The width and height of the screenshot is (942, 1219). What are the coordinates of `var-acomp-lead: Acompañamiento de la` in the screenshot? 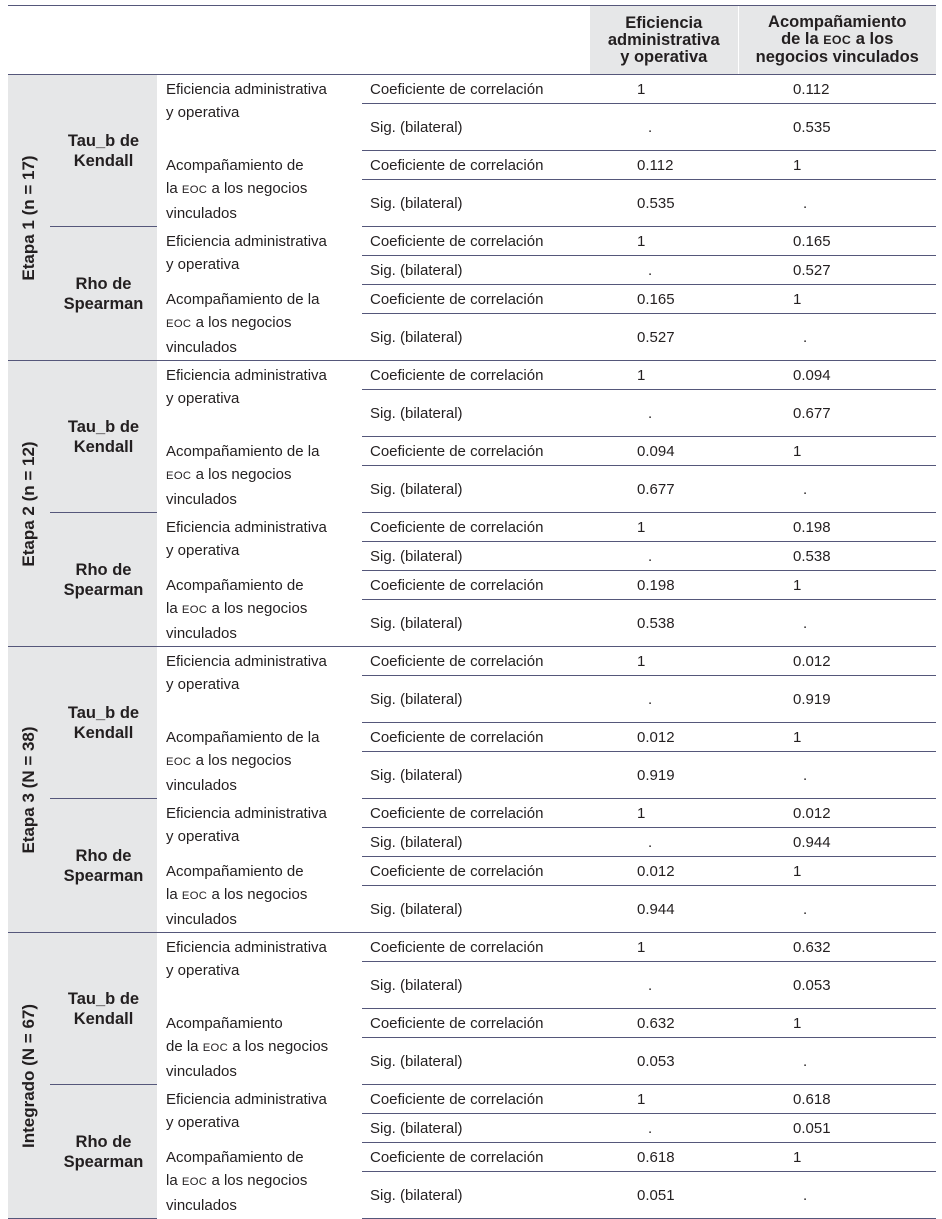 It's located at (243, 451).